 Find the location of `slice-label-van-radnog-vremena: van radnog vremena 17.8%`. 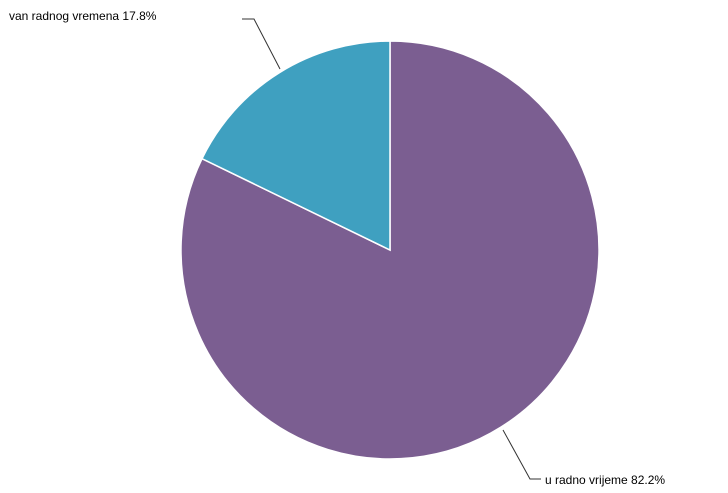

slice-label-van-radnog-vremena: van radnog vremena 17.8% is located at coordinates (83, 16).